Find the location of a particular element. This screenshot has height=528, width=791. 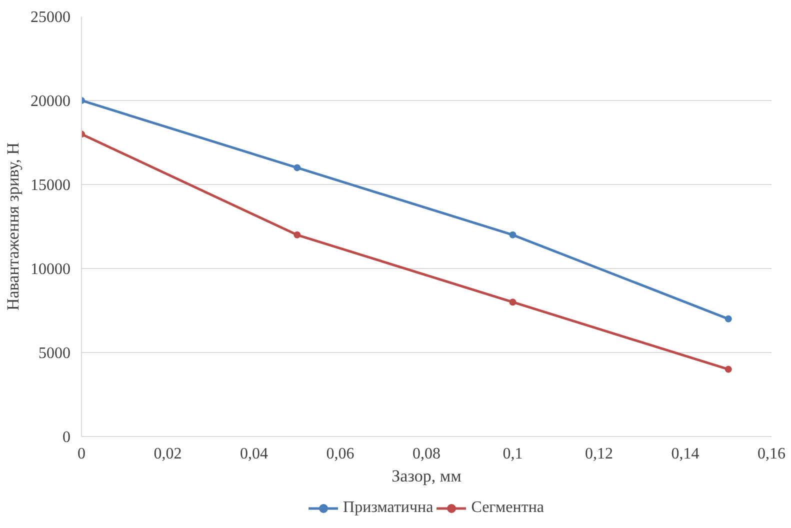

x-tick-label: 0,1 is located at coordinates (512, 454).